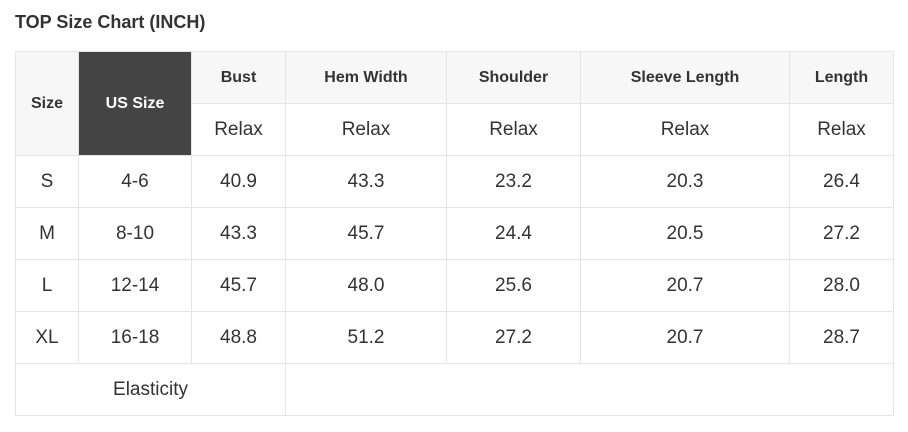 Image resolution: width=908 pixels, height=432 pixels. I want to click on table-row: L 12-14 45.7 48.0 25.6 20.7 28.0, so click(454, 285).